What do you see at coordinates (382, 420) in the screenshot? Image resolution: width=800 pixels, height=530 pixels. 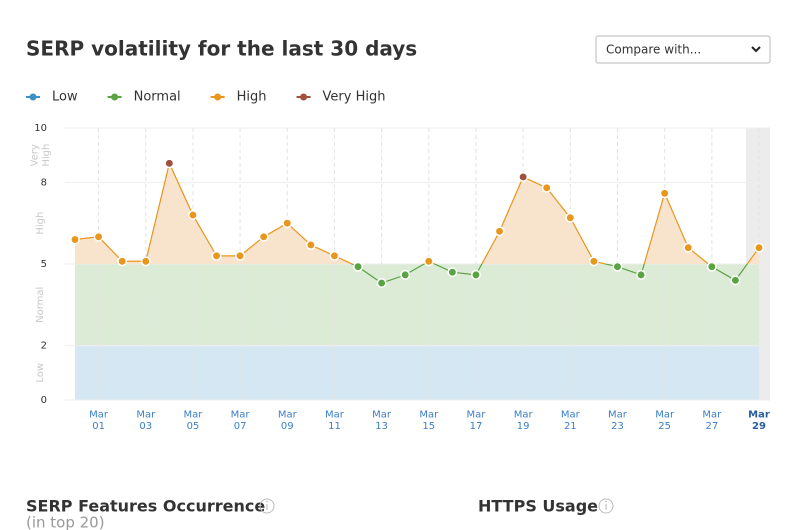 I see `x-tick-label: Mar 13` at bounding box center [382, 420].